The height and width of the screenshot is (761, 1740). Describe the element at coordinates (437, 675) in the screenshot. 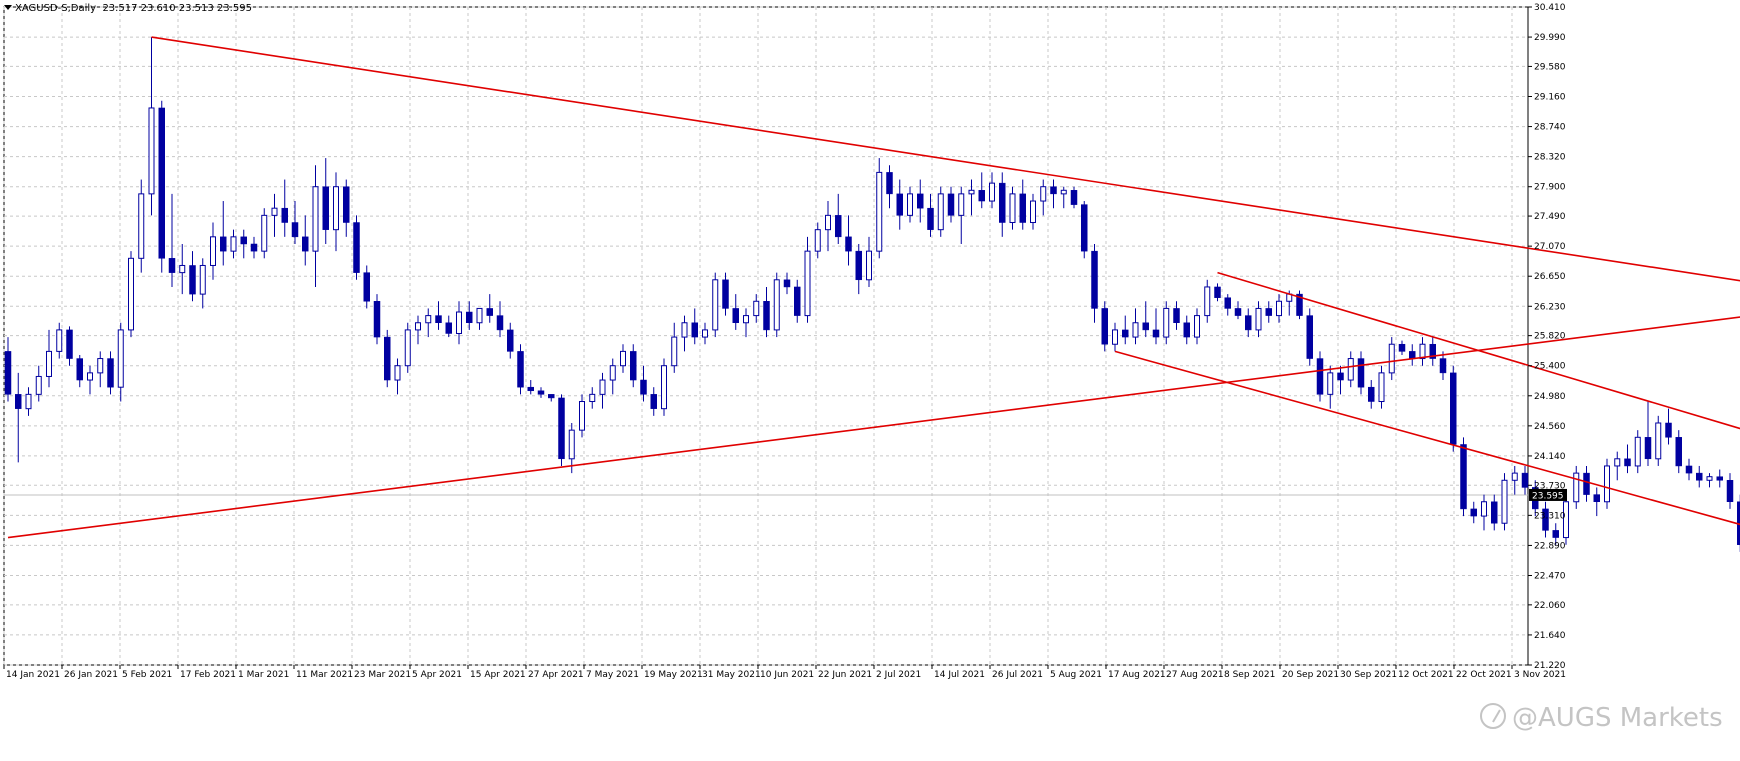

I see `x-tick-label: 5 Apr 2021` at that location.